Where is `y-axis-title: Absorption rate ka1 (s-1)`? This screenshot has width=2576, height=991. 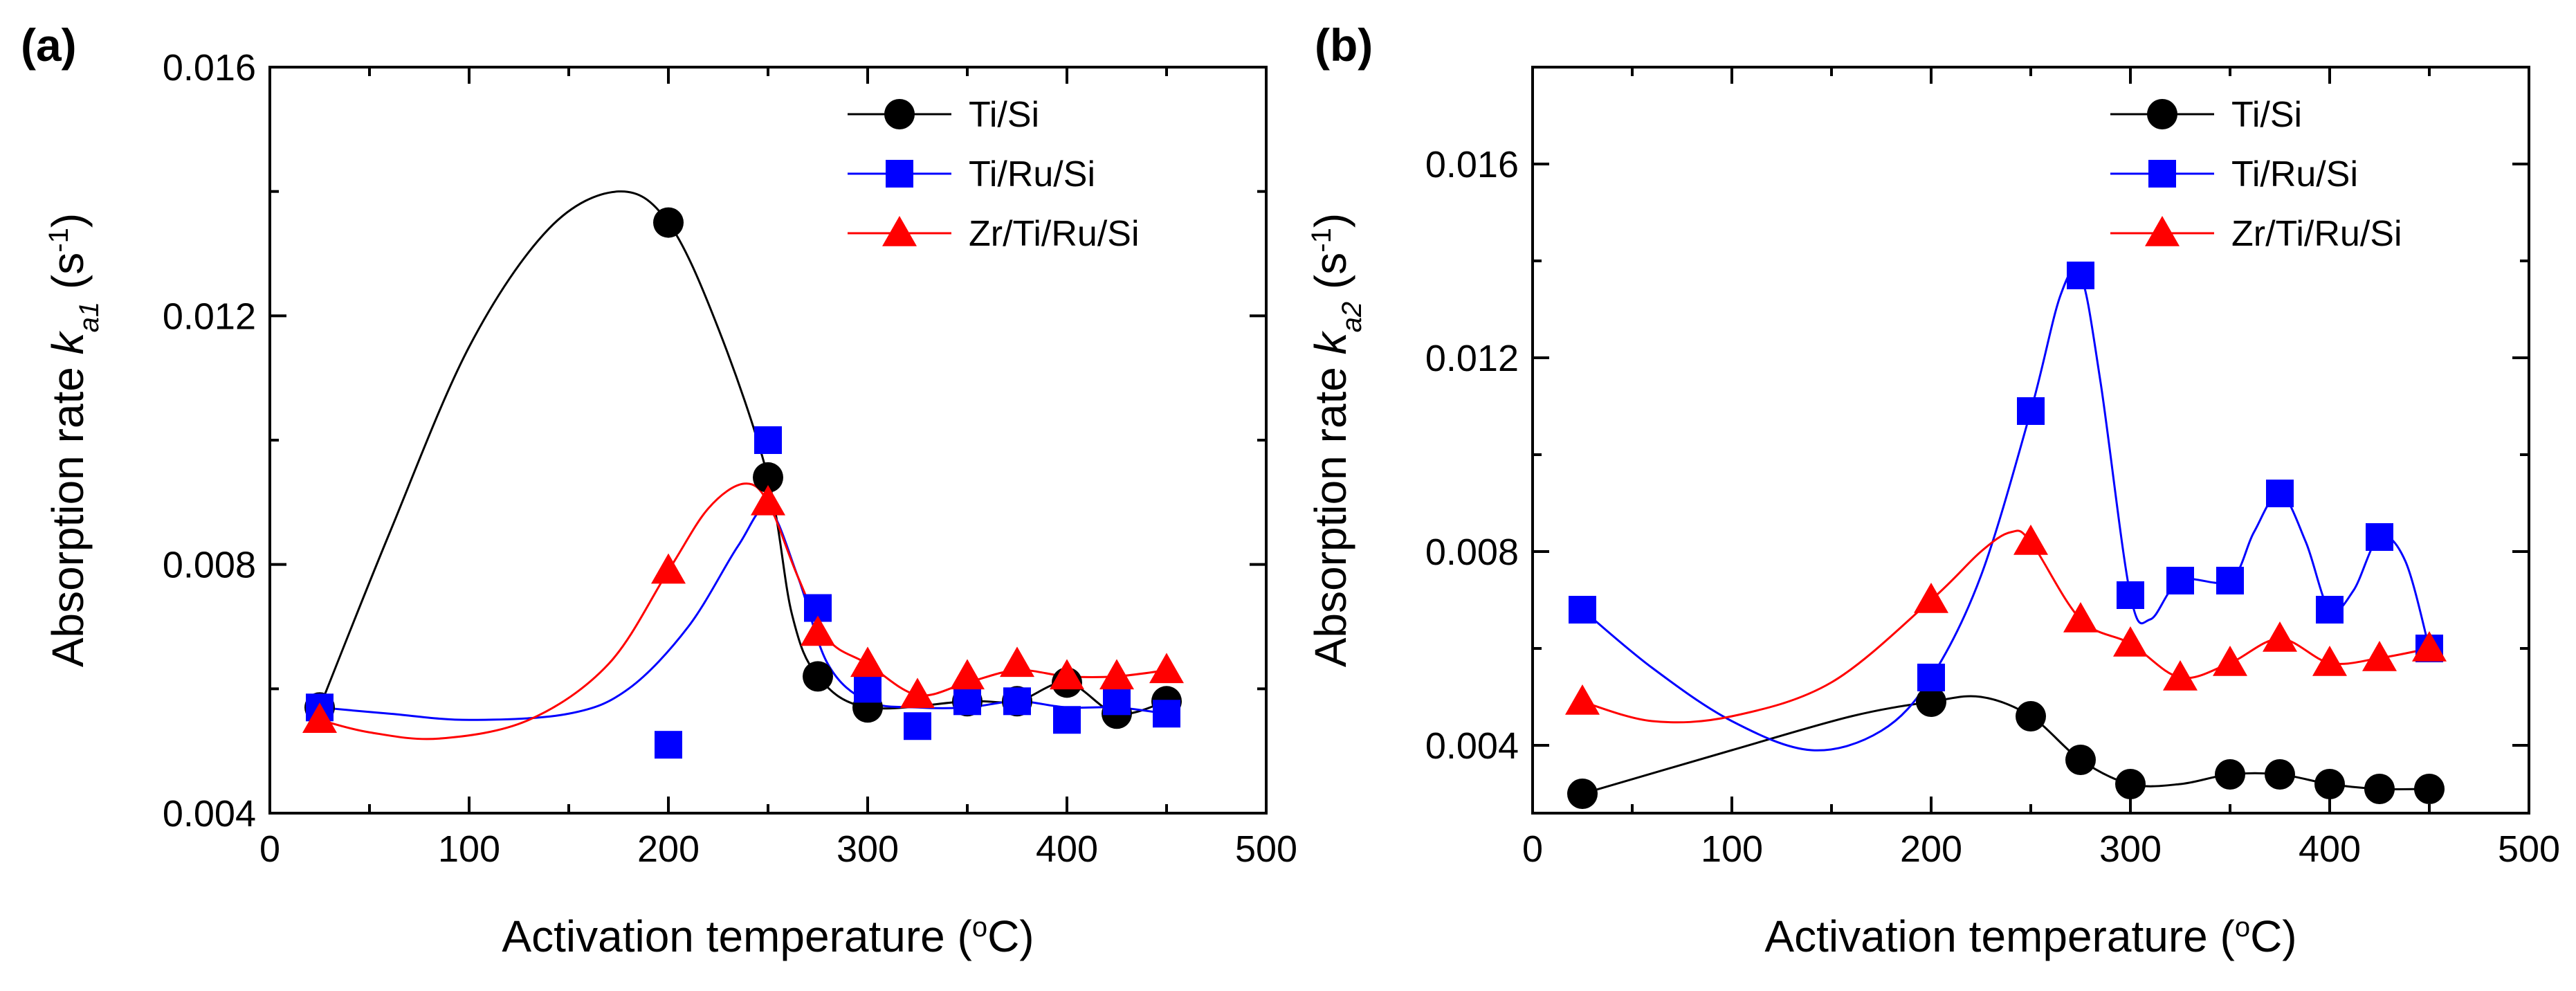 y-axis-title: Absorption rate ka1 (s-1) is located at coordinates (73, 440).